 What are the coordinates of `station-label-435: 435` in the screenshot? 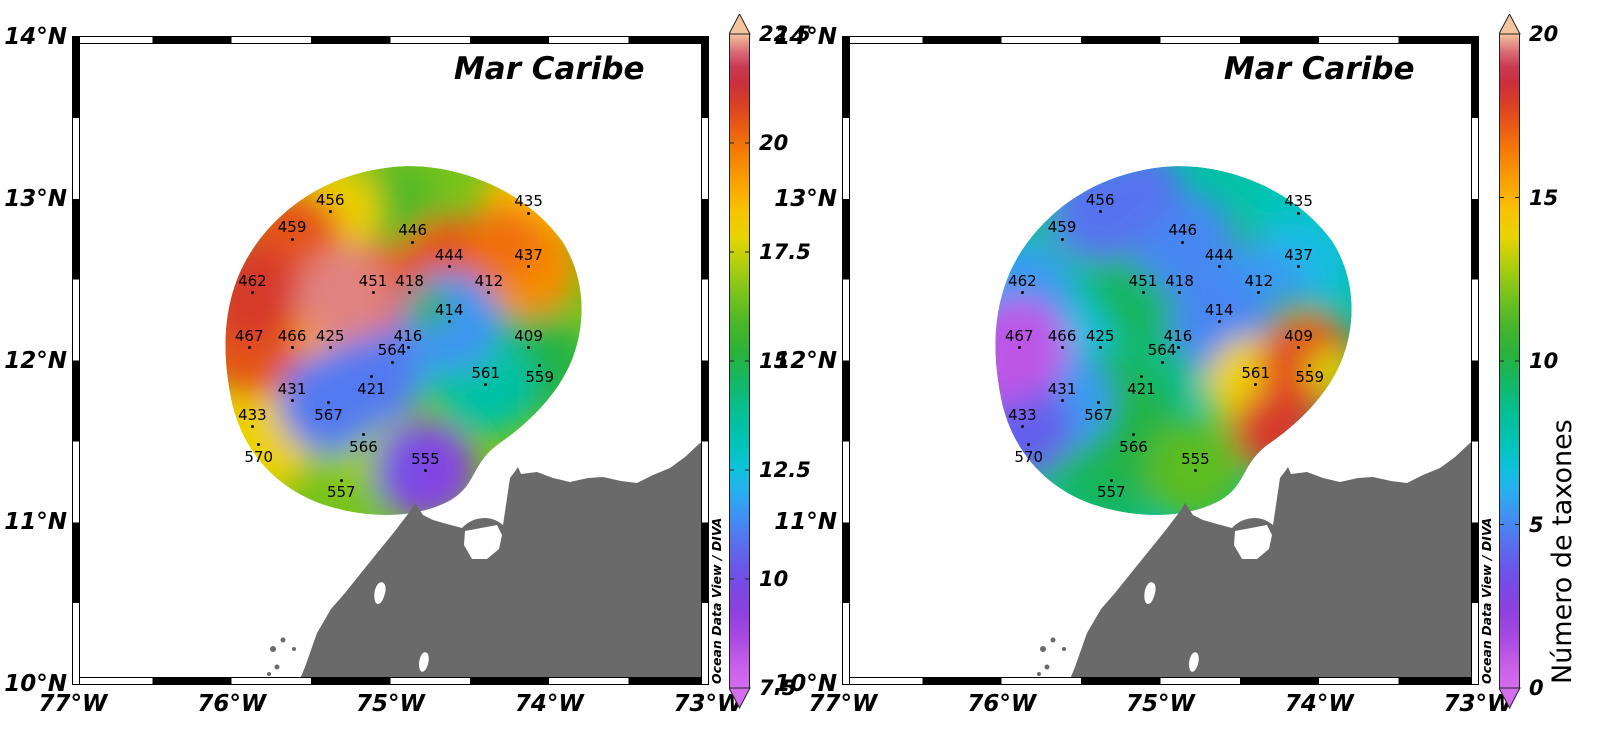 It's located at (1298, 201).